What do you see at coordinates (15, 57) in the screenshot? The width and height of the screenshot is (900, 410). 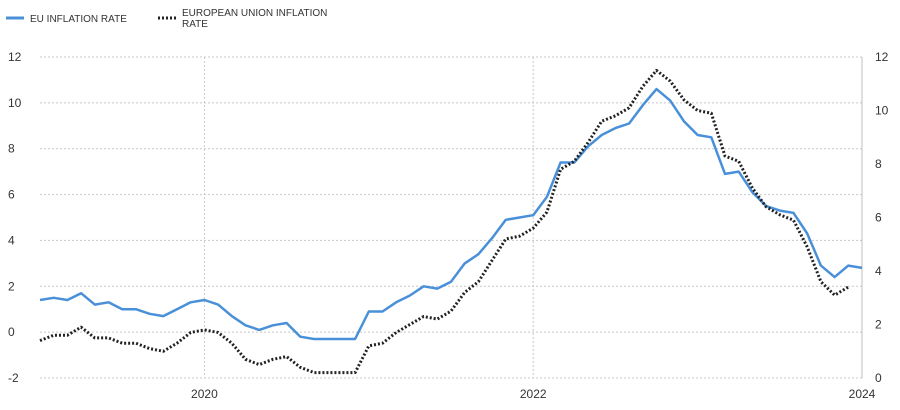 I see `y-left-tick-label: 12` at bounding box center [15, 57].